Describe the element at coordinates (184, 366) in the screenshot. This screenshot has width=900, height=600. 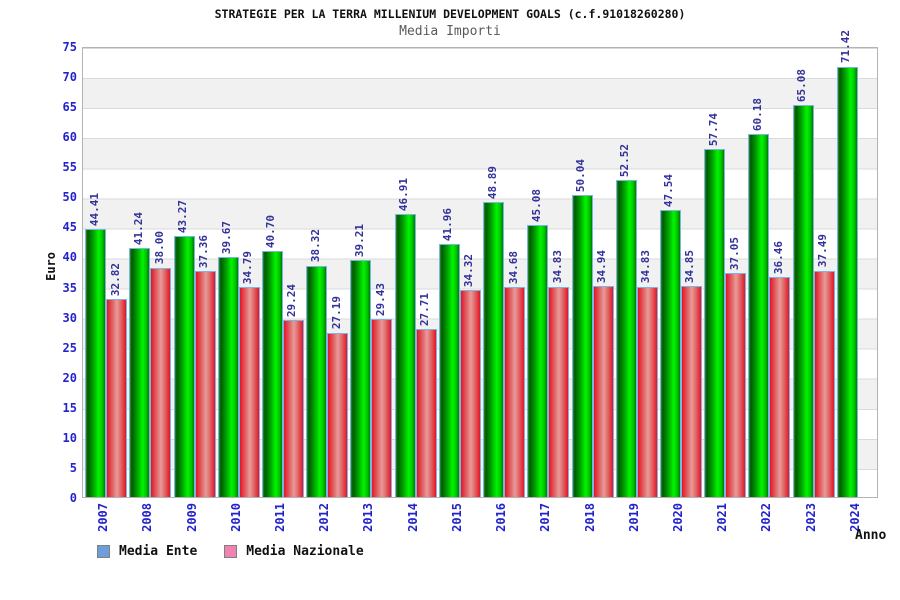
I see `bar-media-ente-2009` at that location.